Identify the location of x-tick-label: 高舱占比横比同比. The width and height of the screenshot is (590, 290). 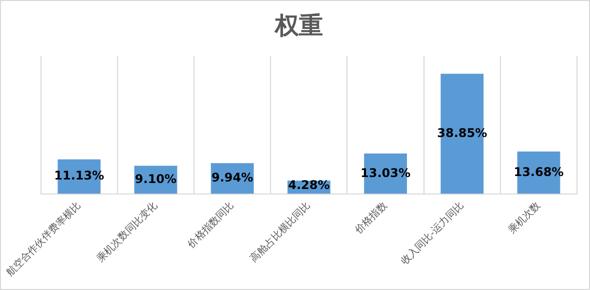
(280, 232).